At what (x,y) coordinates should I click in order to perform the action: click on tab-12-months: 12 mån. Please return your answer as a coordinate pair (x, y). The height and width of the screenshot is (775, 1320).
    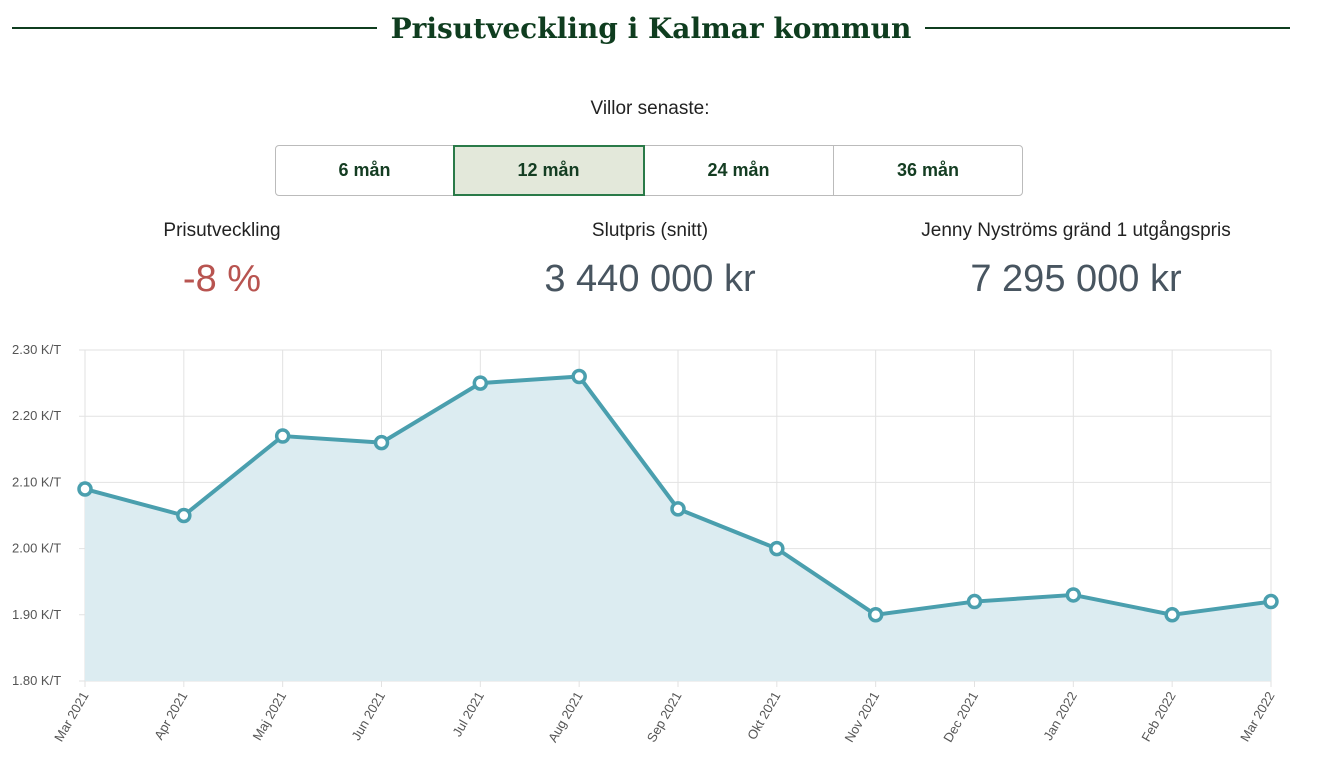
    Looking at the image, I should click on (549, 170).